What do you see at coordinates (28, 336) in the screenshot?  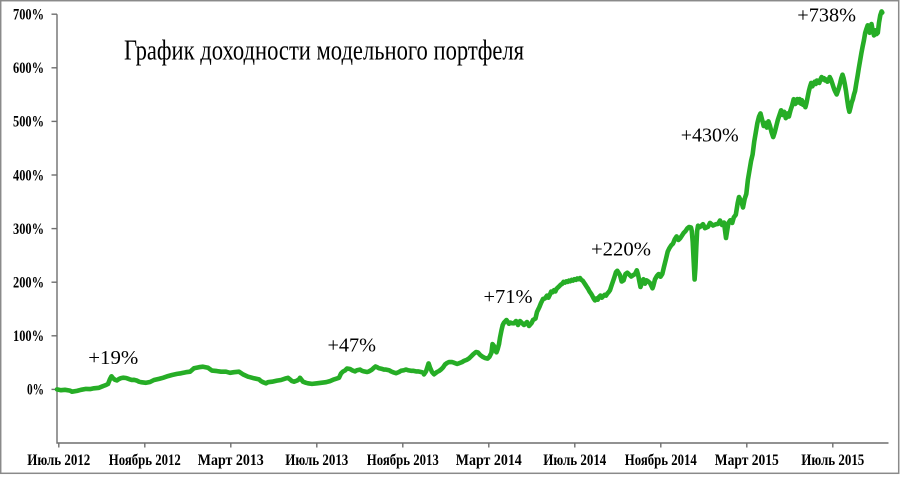 I see `svg-text: 100%` at bounding box center [28, 336].